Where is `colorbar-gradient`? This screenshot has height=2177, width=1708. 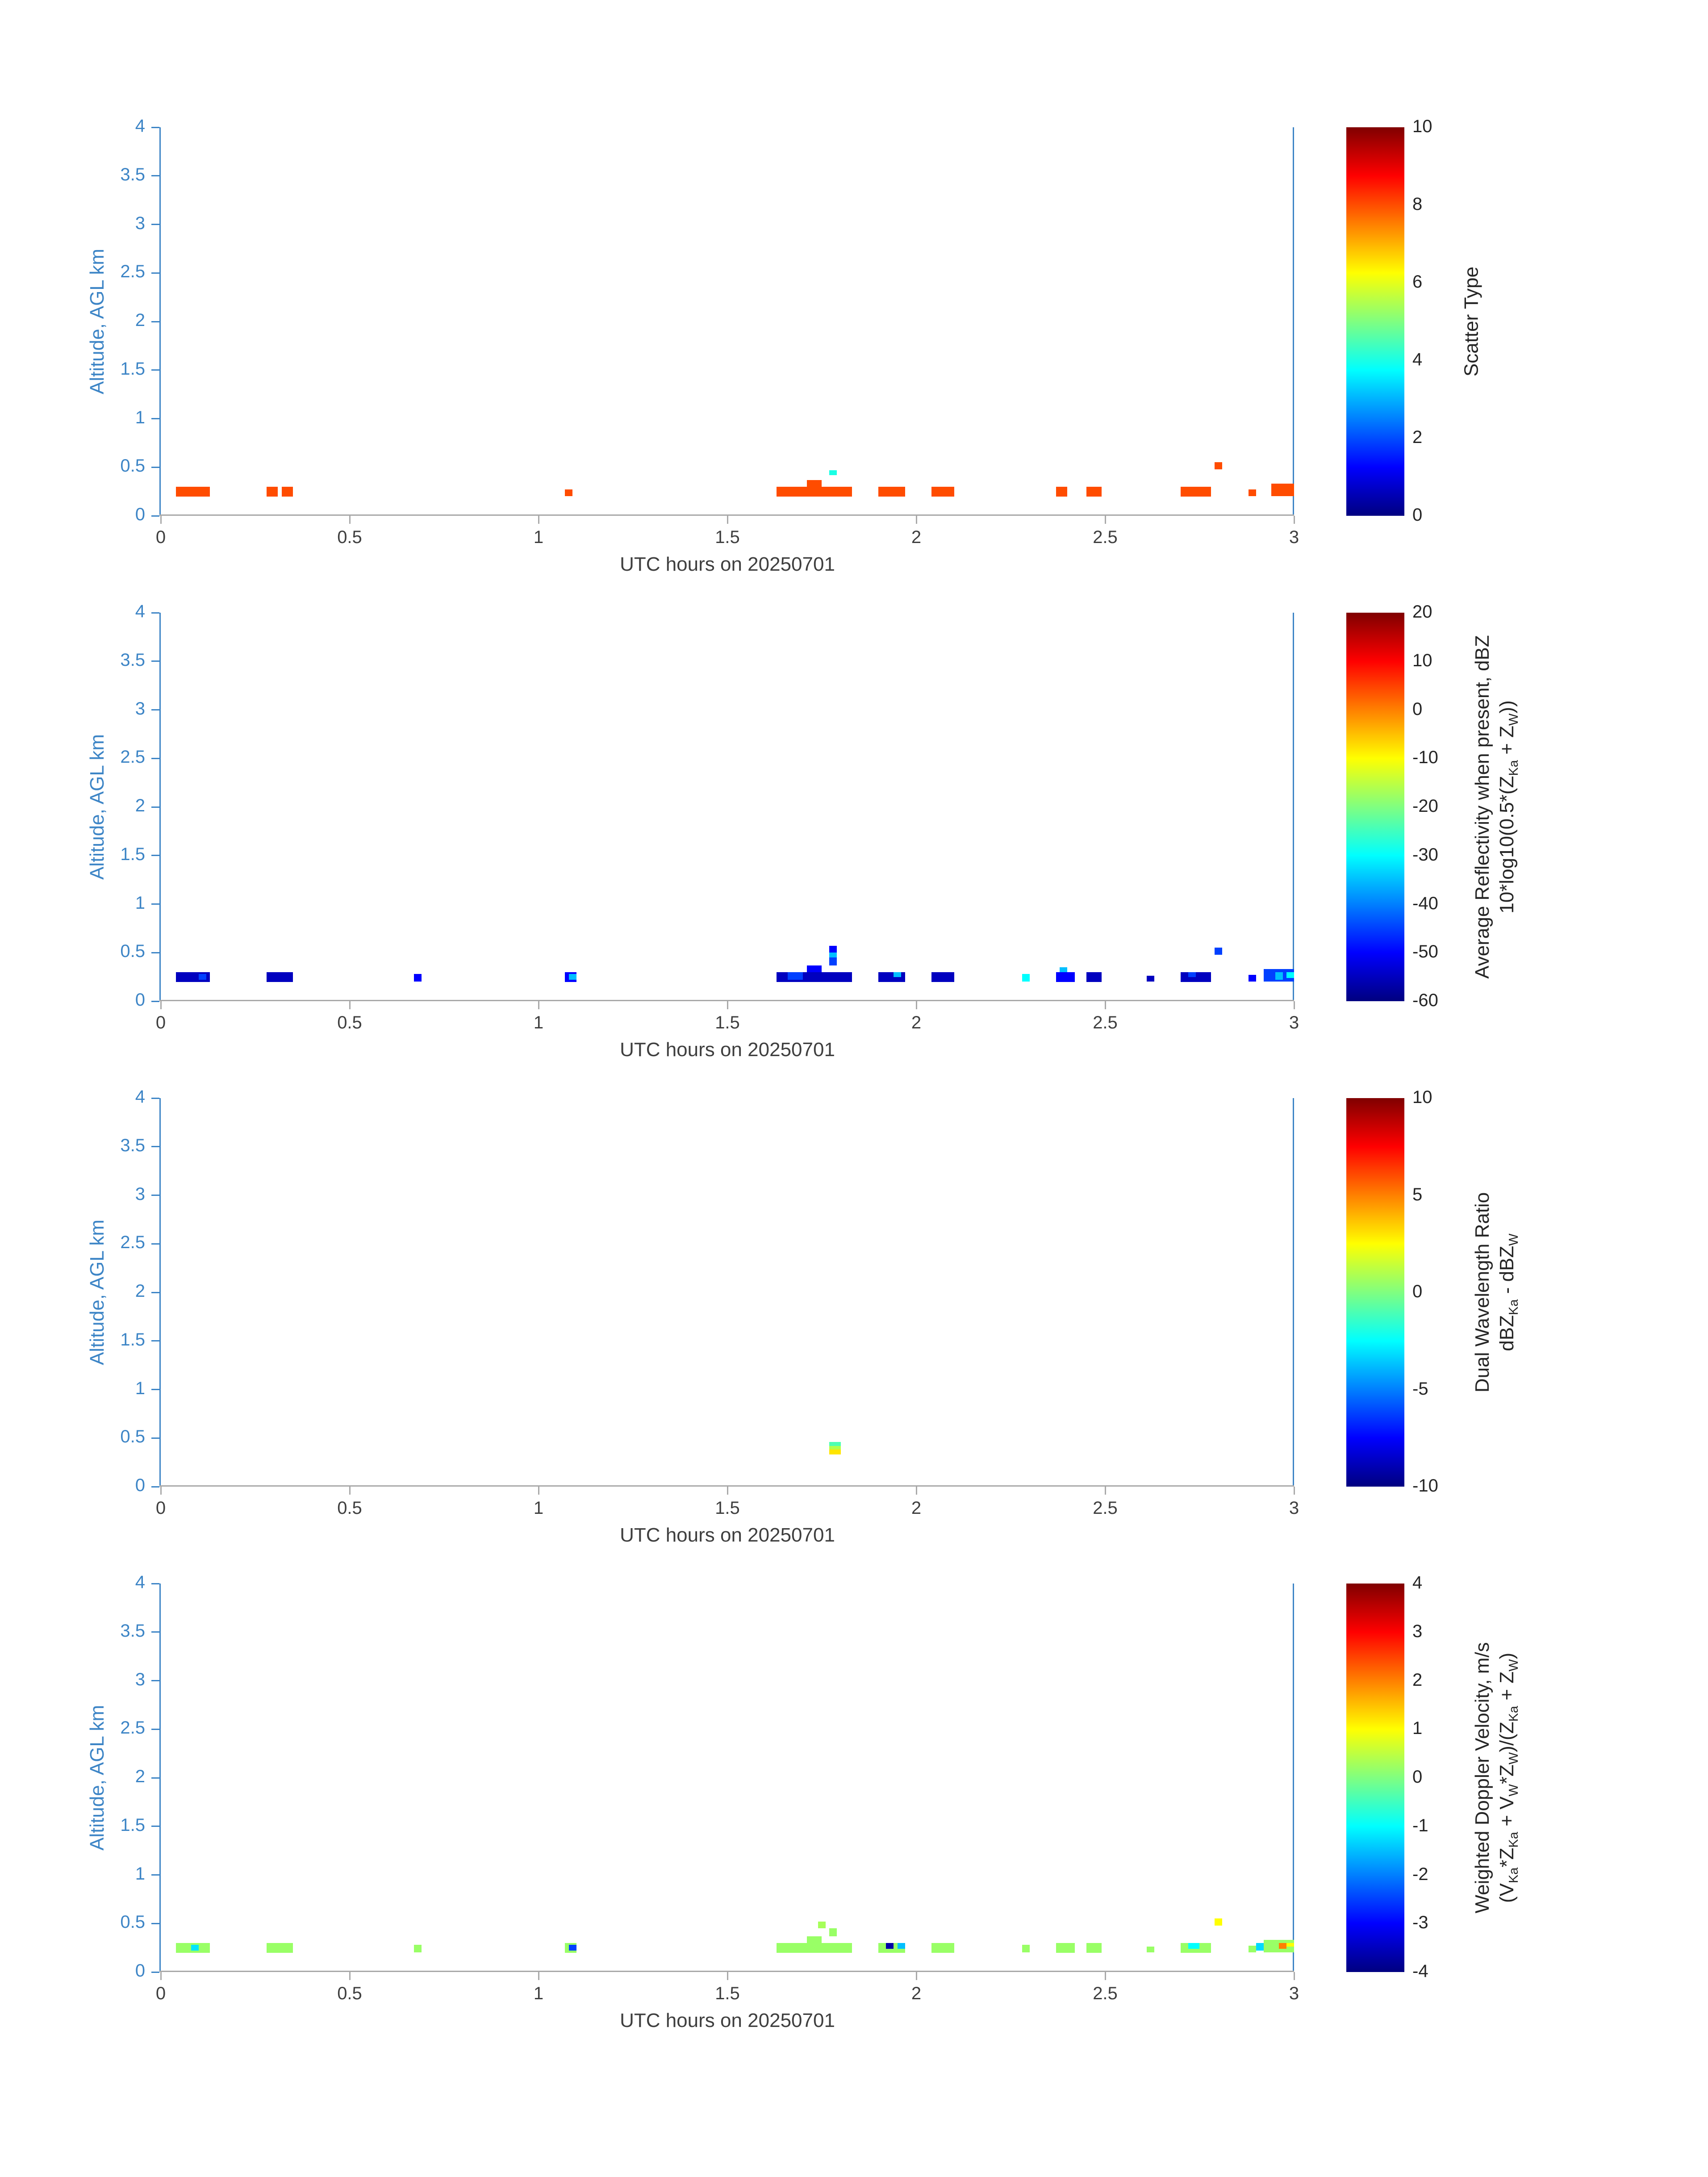 colorbar-gradient is located at coordinates (1375, 321).